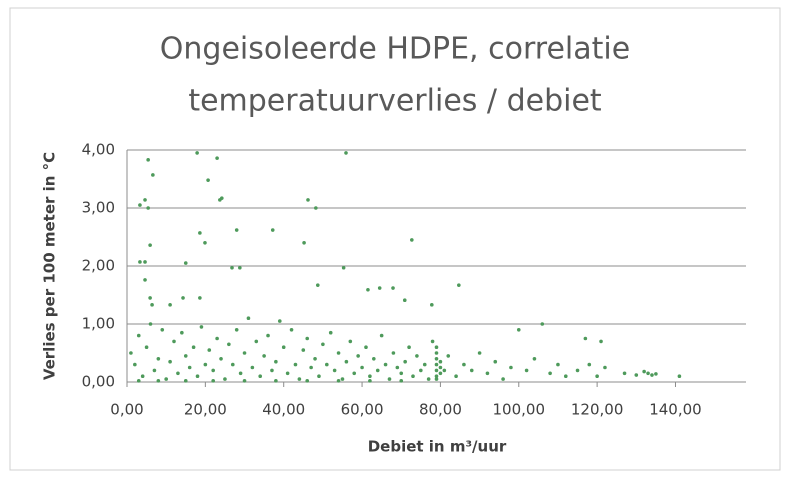 The width and height of the screenshot is (790, 480). I want to click on chart-title: Ongeisoleerde HDPE, correlatie, so click(395, 49).